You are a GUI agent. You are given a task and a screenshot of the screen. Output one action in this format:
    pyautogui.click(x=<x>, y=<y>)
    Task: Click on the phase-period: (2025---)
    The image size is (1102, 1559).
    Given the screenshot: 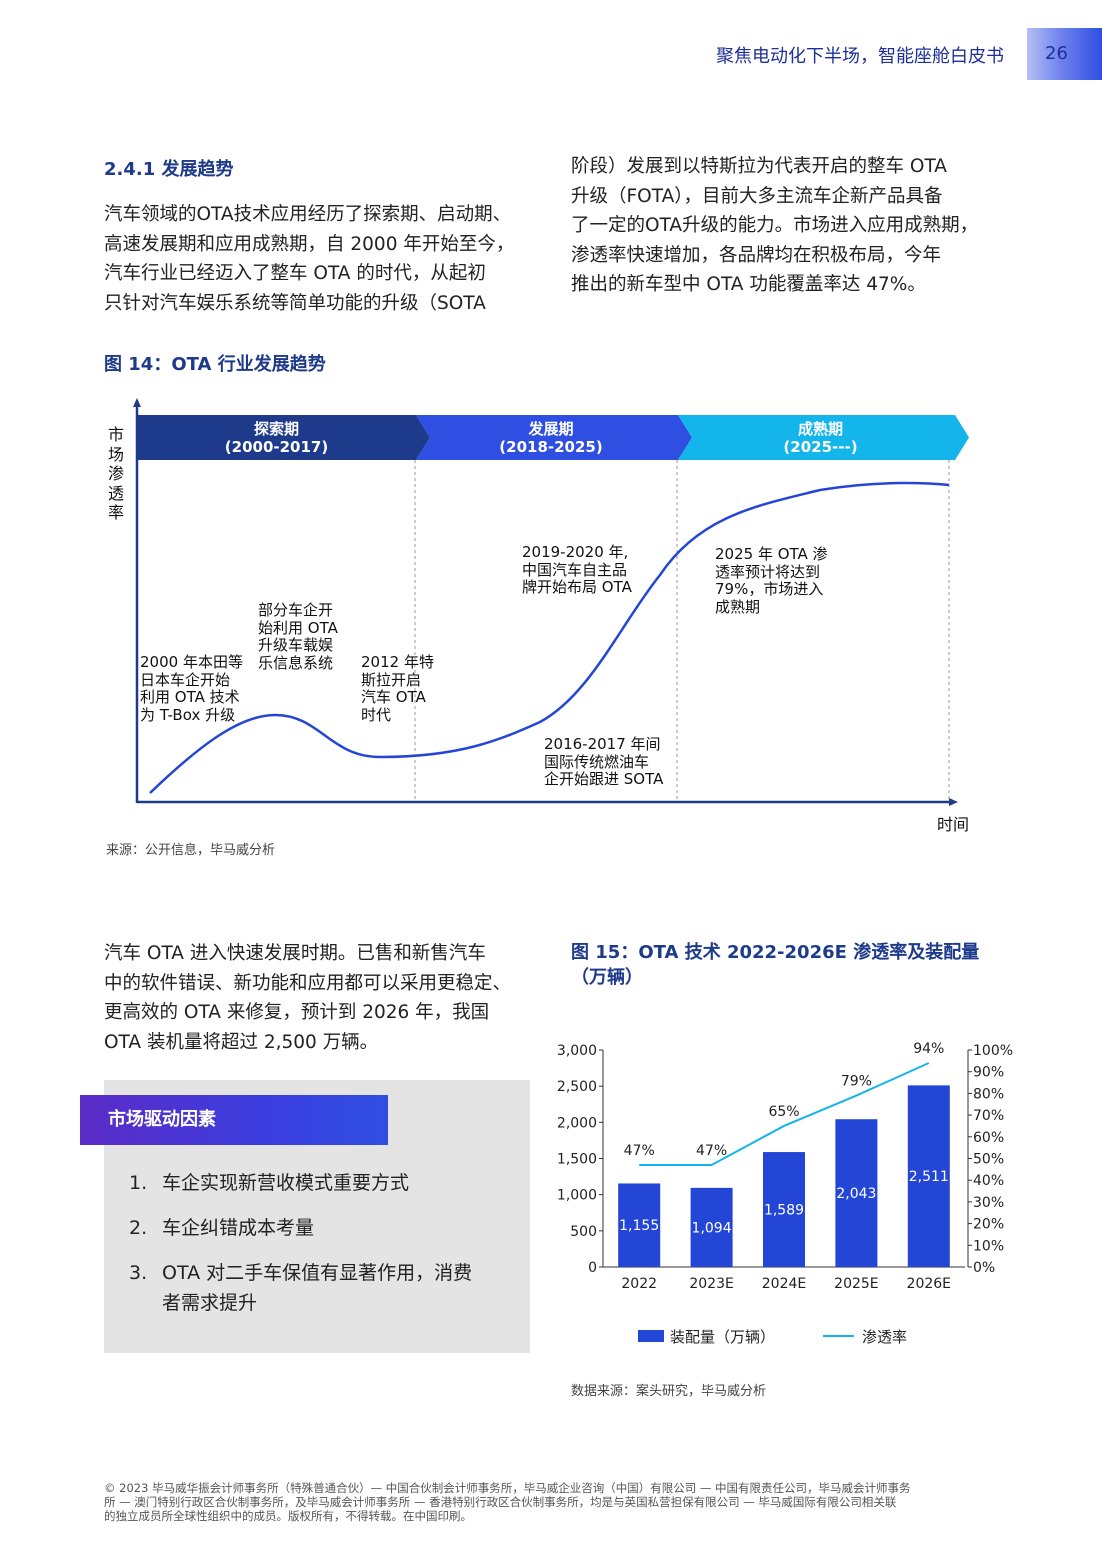 What is the action you would take?
    pyautogui.click(x=820, y=446)
    